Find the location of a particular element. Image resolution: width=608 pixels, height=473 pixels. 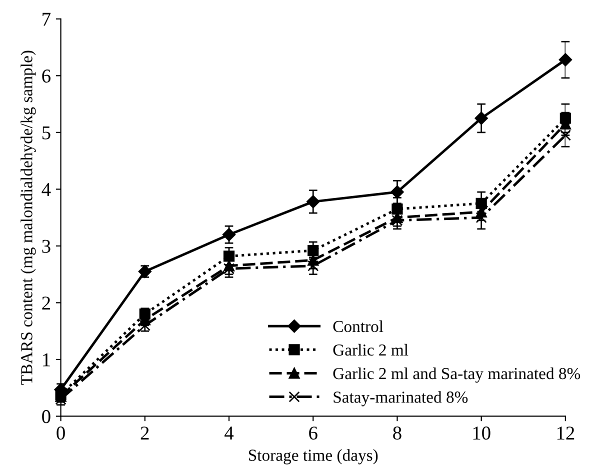

legend-label: Garlic 2 ml is located at coordinates (370, 350).